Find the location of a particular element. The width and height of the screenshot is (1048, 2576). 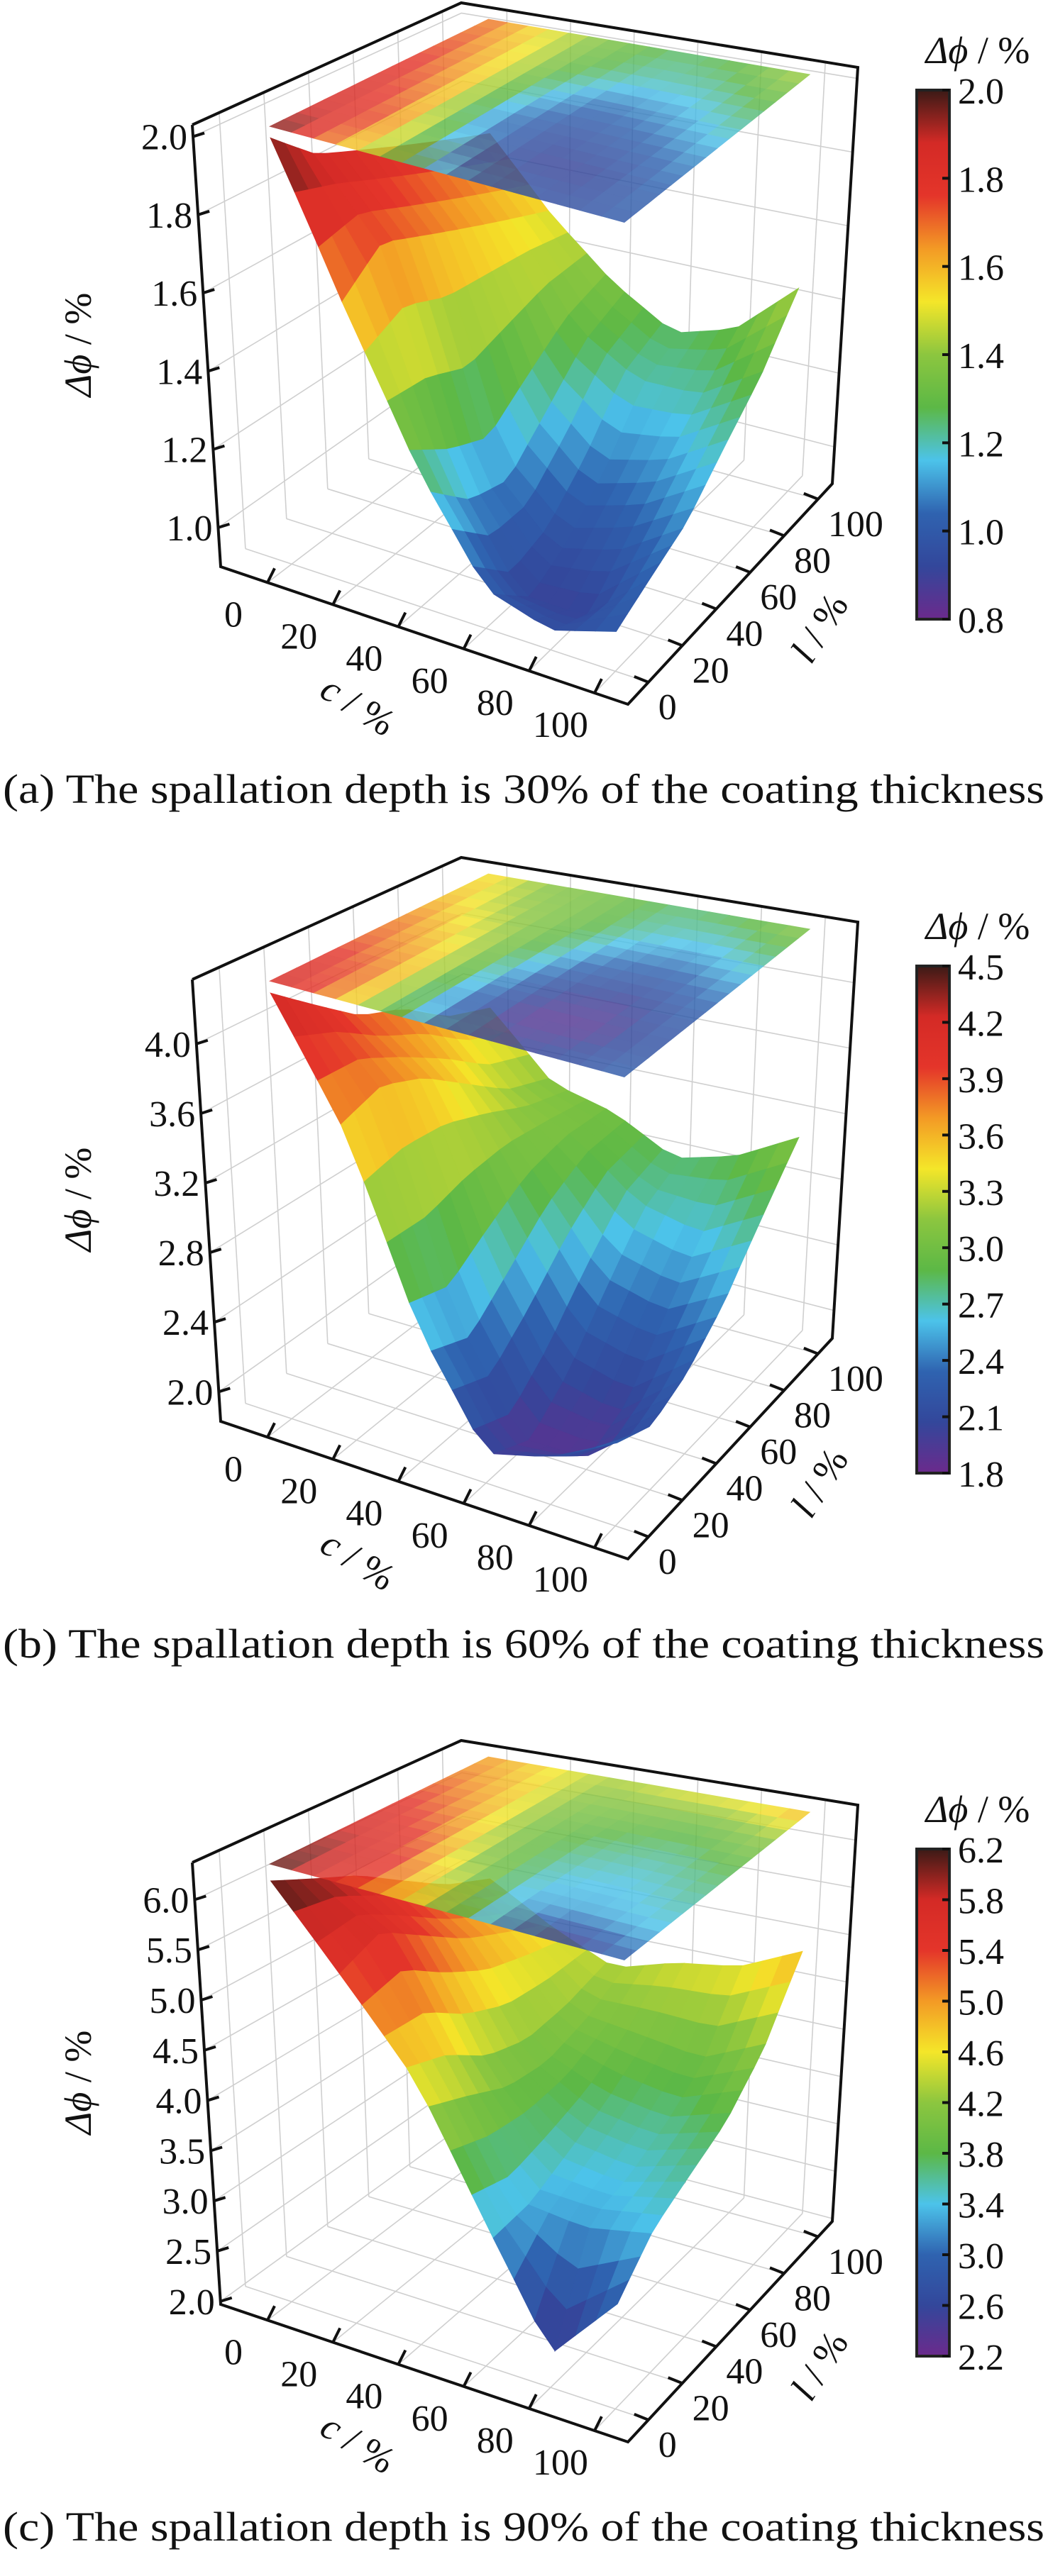

colorbar-title-unit: / % is located at coordinates (999, 926).